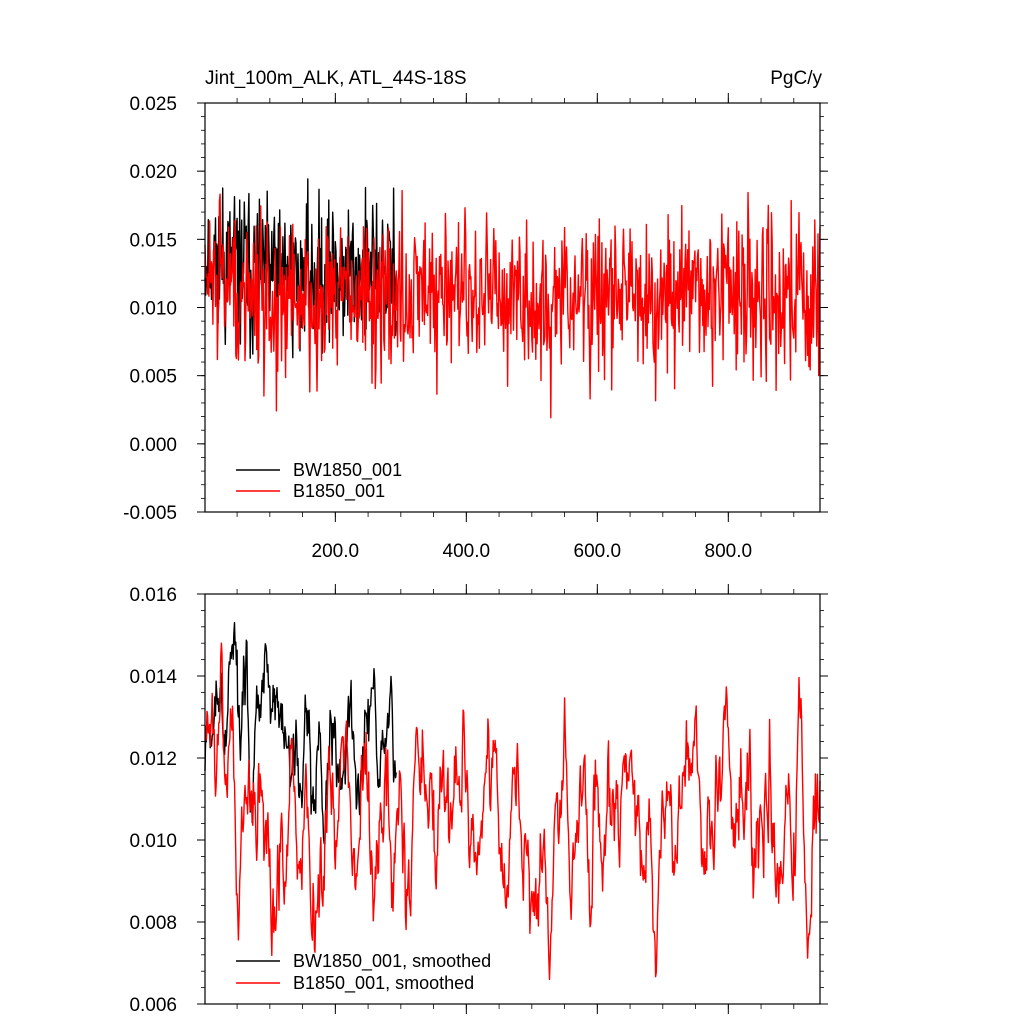 Image resolution: width=1024 pixels, height=1029 pixels. What do you see at coordinates (153, 1005) in the screenshot?
I see `y-tick-label: 0.006` at bounding box center [153, 1005].